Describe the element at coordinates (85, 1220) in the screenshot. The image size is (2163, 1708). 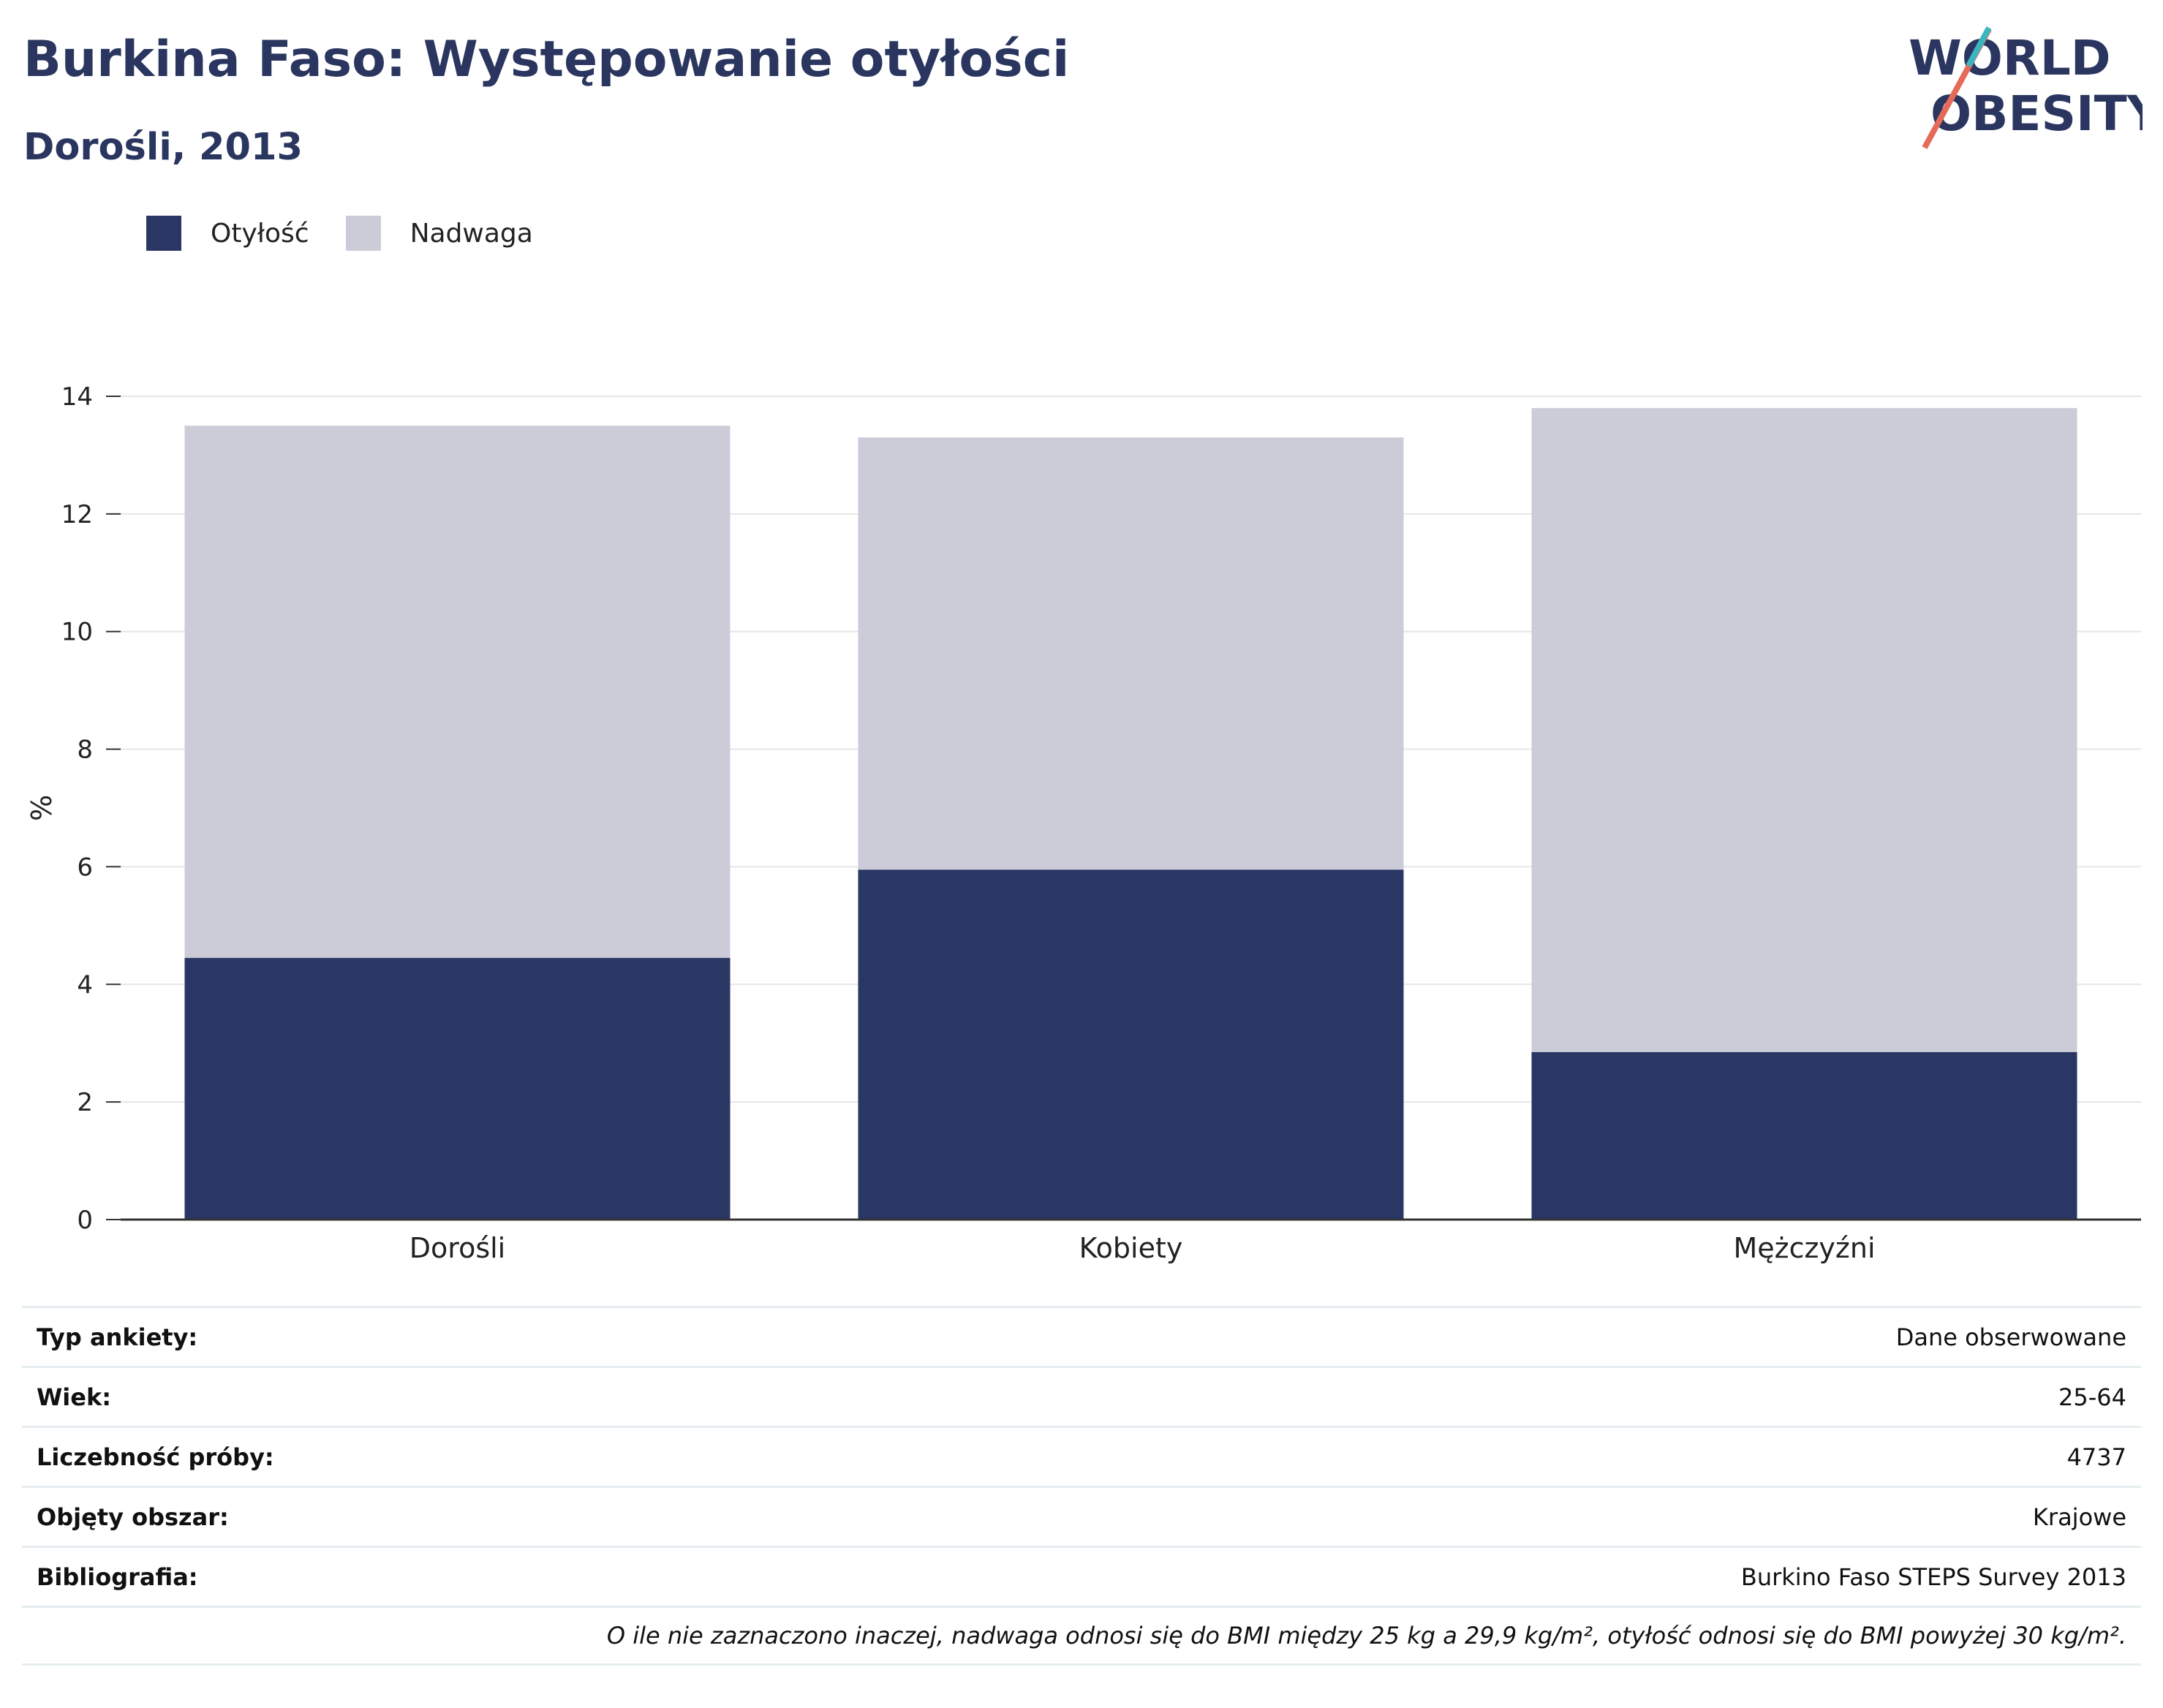
I see `y-tick-label: 0` at that location.